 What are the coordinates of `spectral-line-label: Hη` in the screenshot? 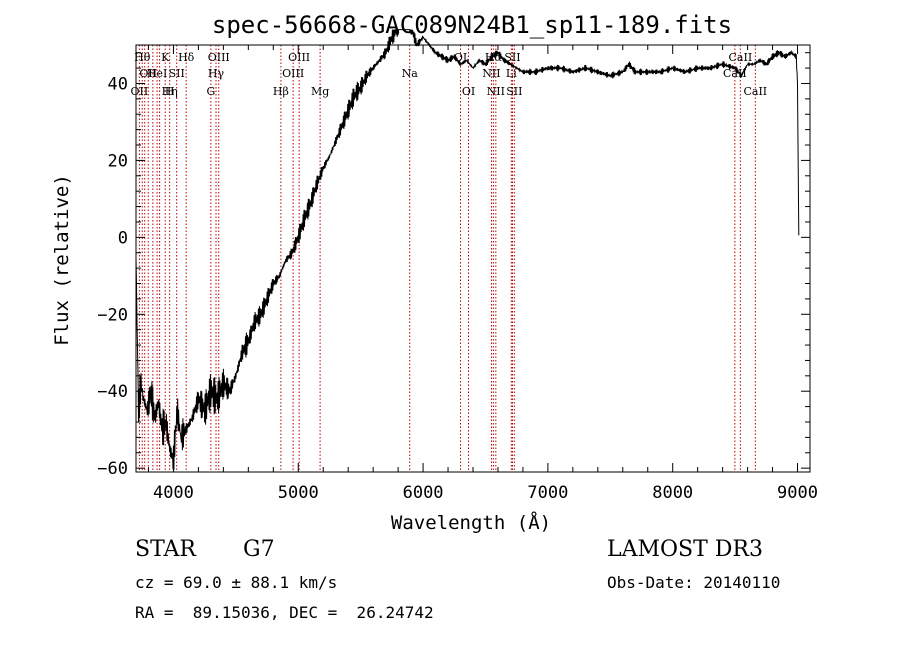 It's located at (170, 91).